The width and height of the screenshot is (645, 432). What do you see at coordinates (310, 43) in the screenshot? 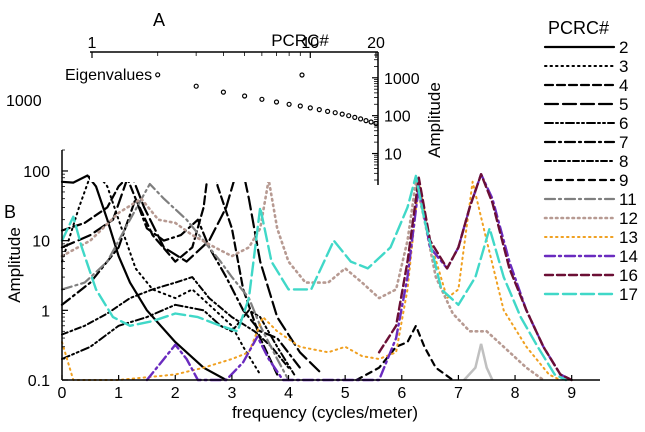
I see `inset-x-tick-label: 10` at bounding box center [310, 43].